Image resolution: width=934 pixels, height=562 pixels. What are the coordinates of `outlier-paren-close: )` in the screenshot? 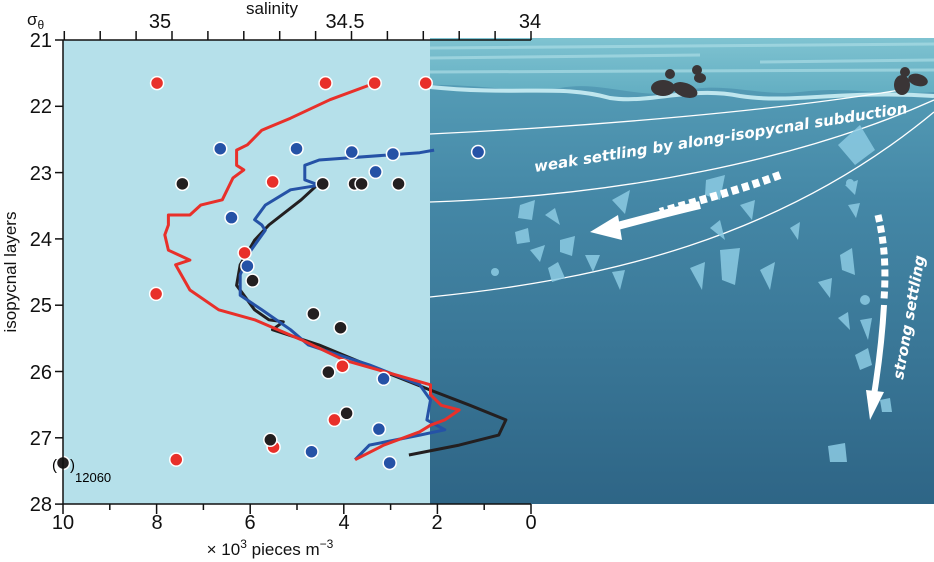 It's located at (72, 465).